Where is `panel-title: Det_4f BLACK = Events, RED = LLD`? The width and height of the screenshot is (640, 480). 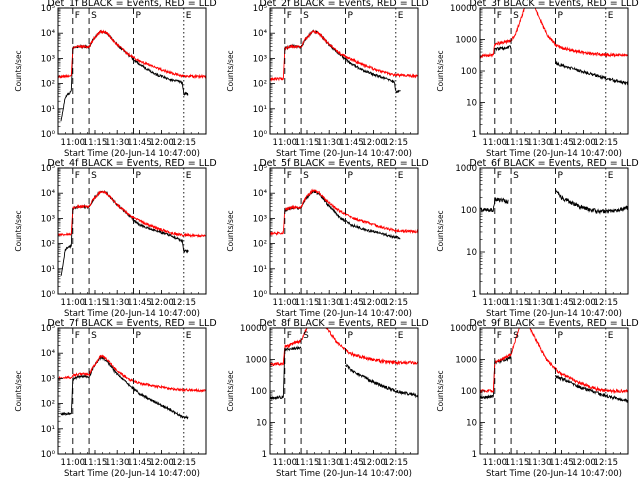 panel-title: Det_4f BLACK = Events, RED = LLD is located at coordinates (131, 163).